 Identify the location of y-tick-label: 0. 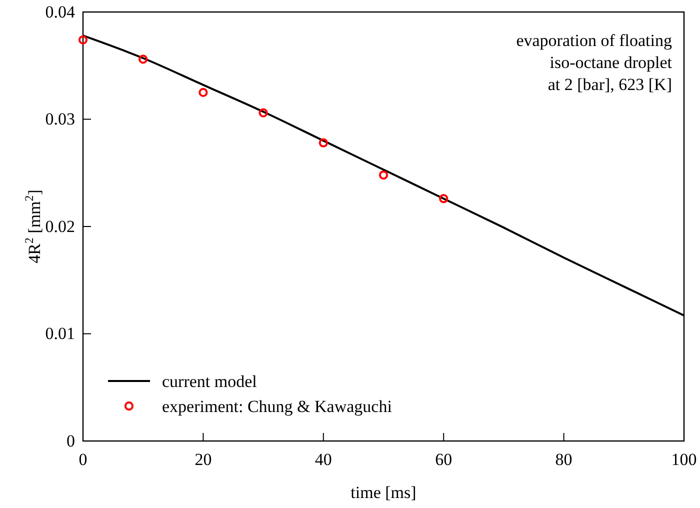
(70, 440).